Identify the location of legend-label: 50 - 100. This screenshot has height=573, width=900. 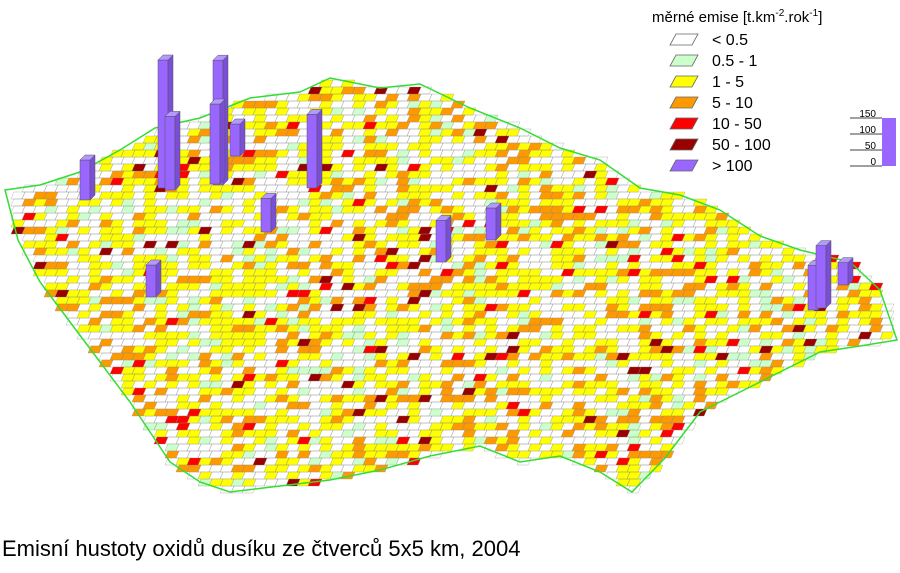
(741, 145).